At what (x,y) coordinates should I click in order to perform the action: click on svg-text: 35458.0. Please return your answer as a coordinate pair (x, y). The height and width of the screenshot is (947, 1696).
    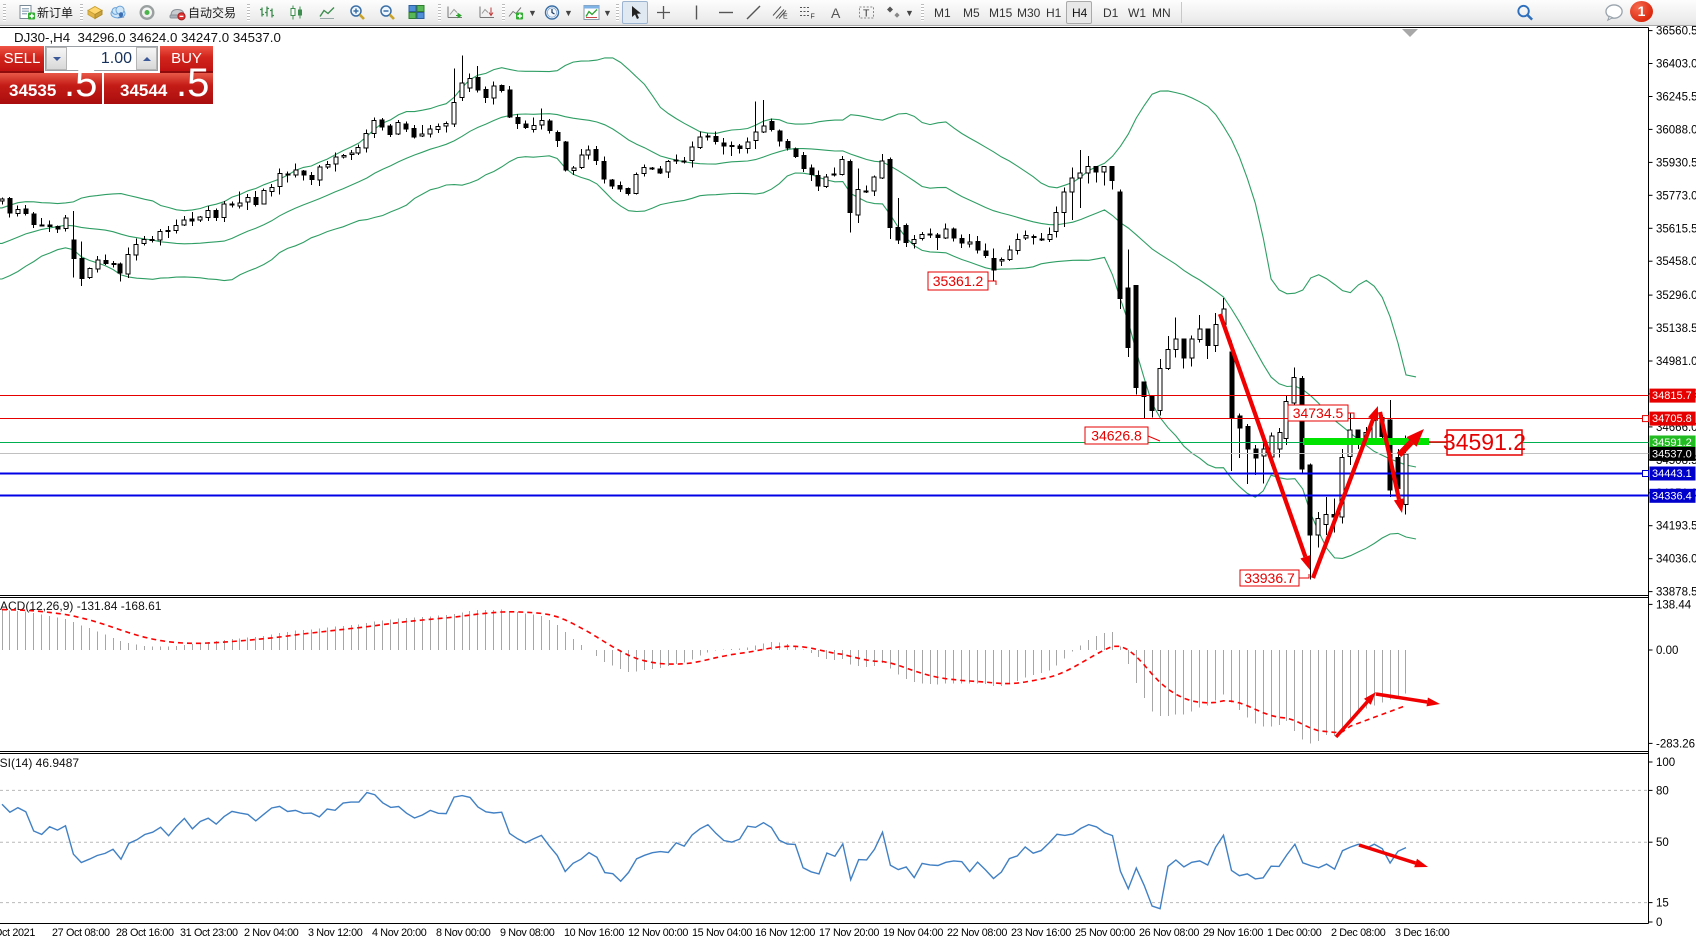
    Looking at the image, I should click on (1676, 262).